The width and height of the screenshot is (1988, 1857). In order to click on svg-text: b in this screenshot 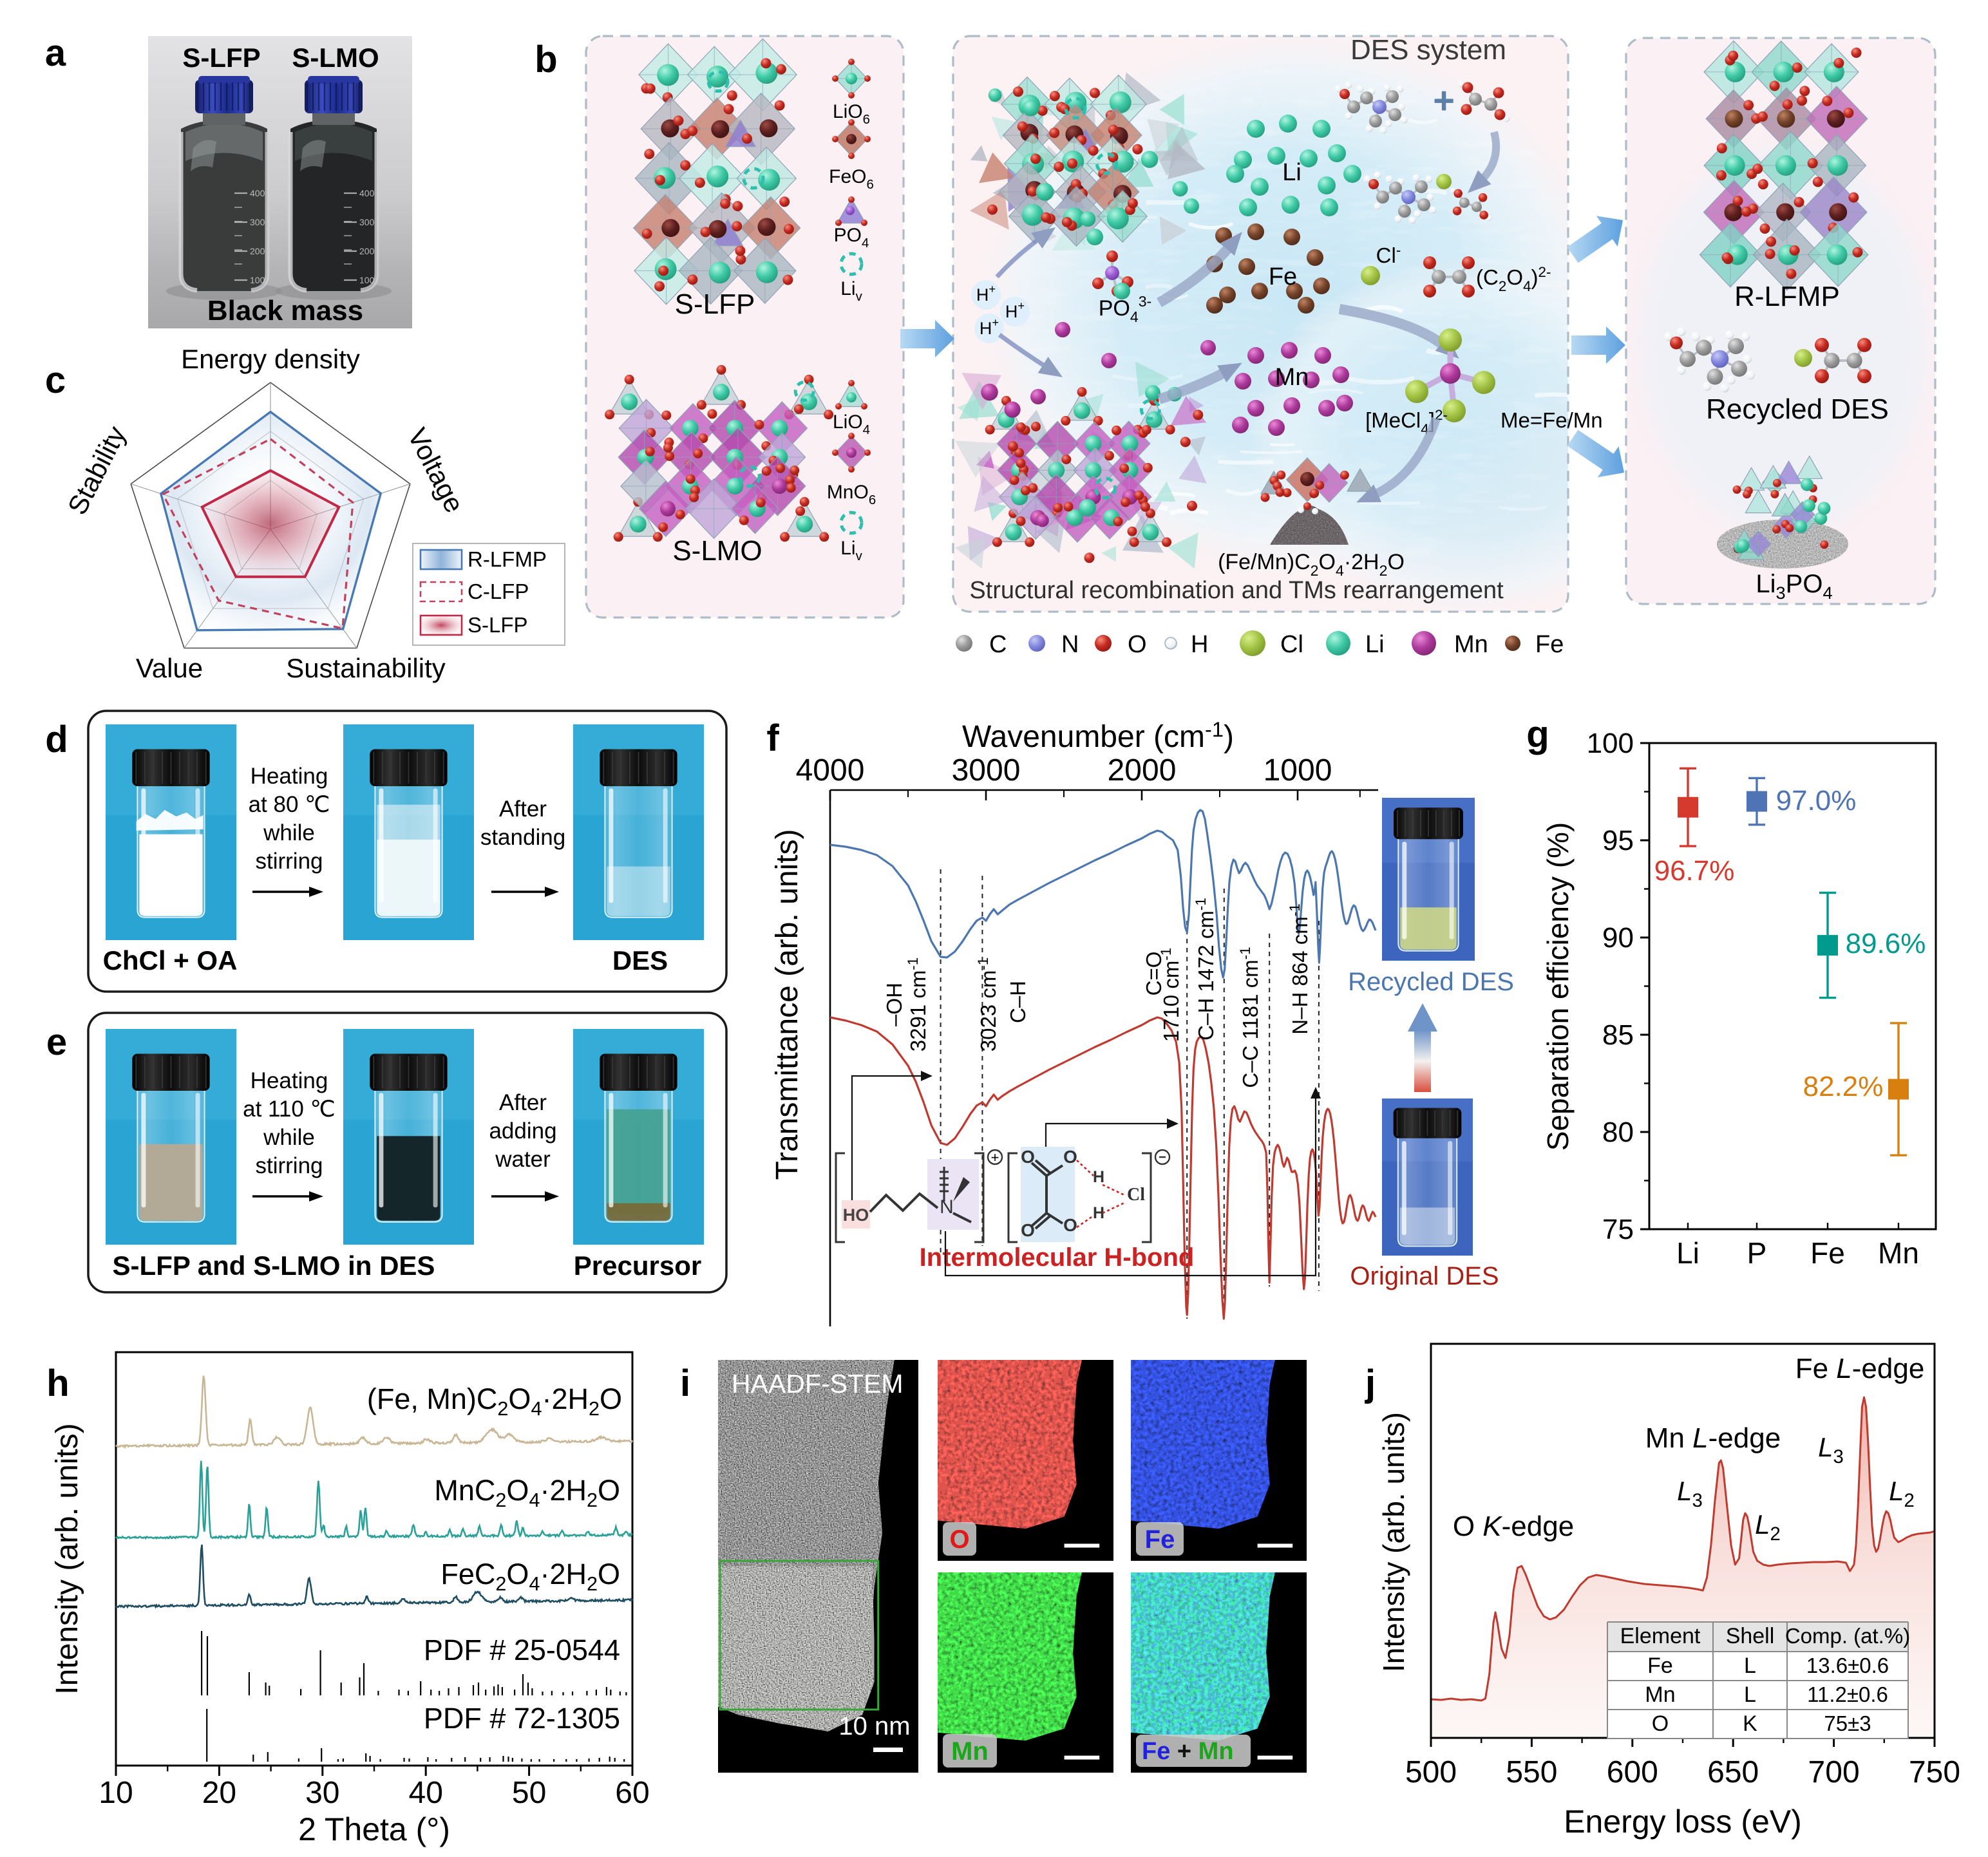, I will do `click(546, 59)`.